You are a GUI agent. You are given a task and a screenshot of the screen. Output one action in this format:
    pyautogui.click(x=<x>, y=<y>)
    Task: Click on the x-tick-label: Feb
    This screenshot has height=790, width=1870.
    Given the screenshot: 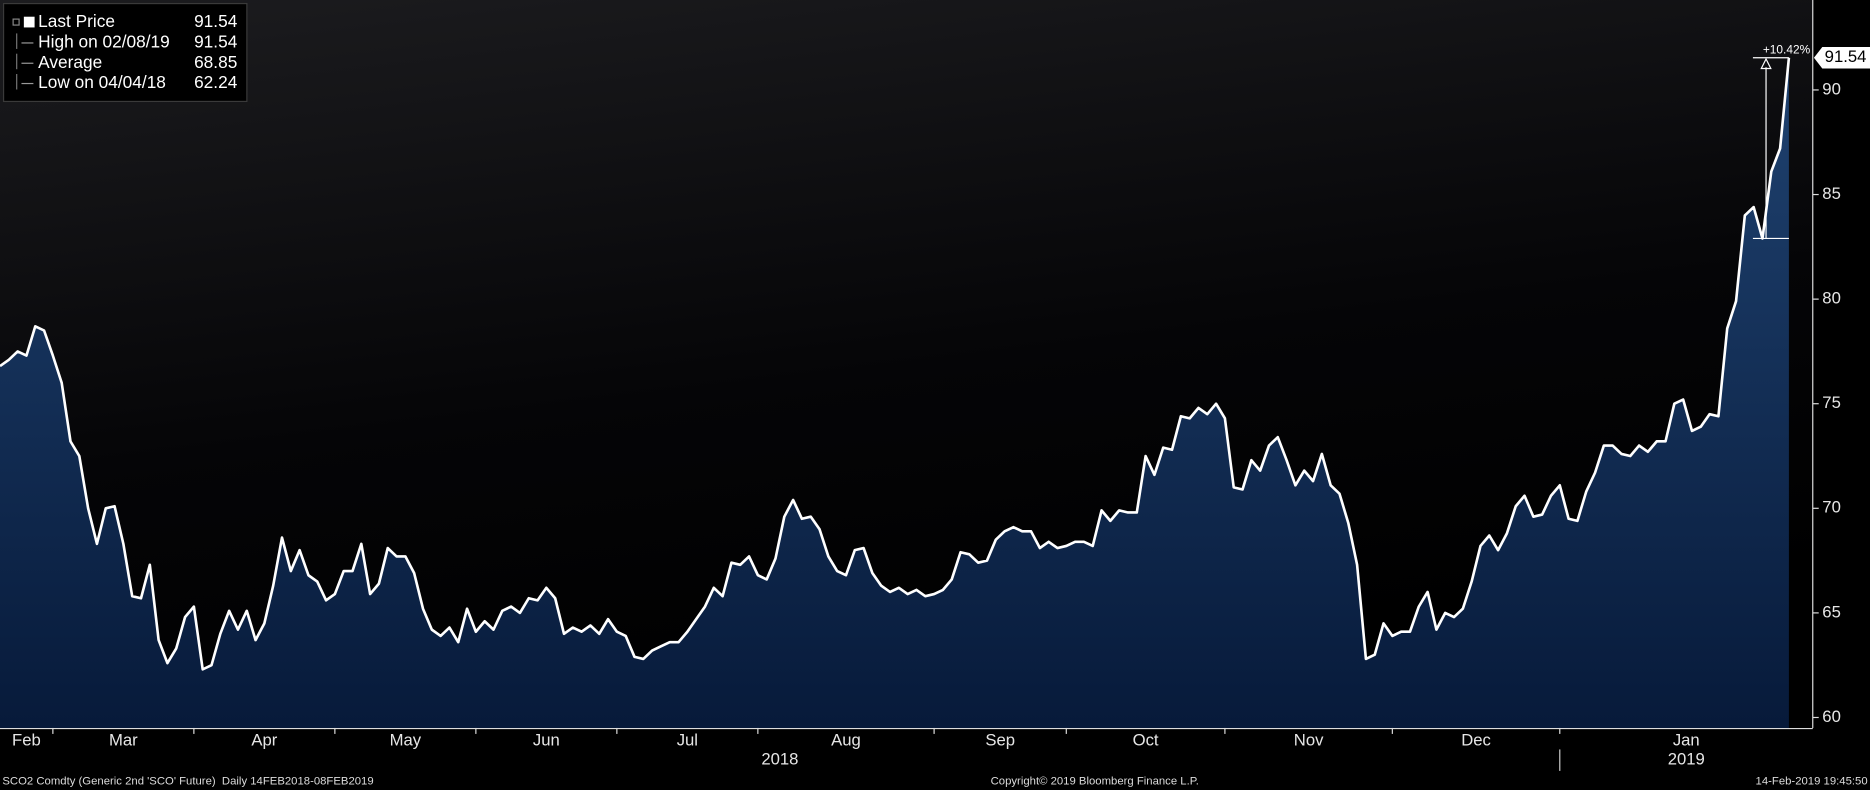 What is the action you would take?
    pyautogui.click(x=26, y=739)
    